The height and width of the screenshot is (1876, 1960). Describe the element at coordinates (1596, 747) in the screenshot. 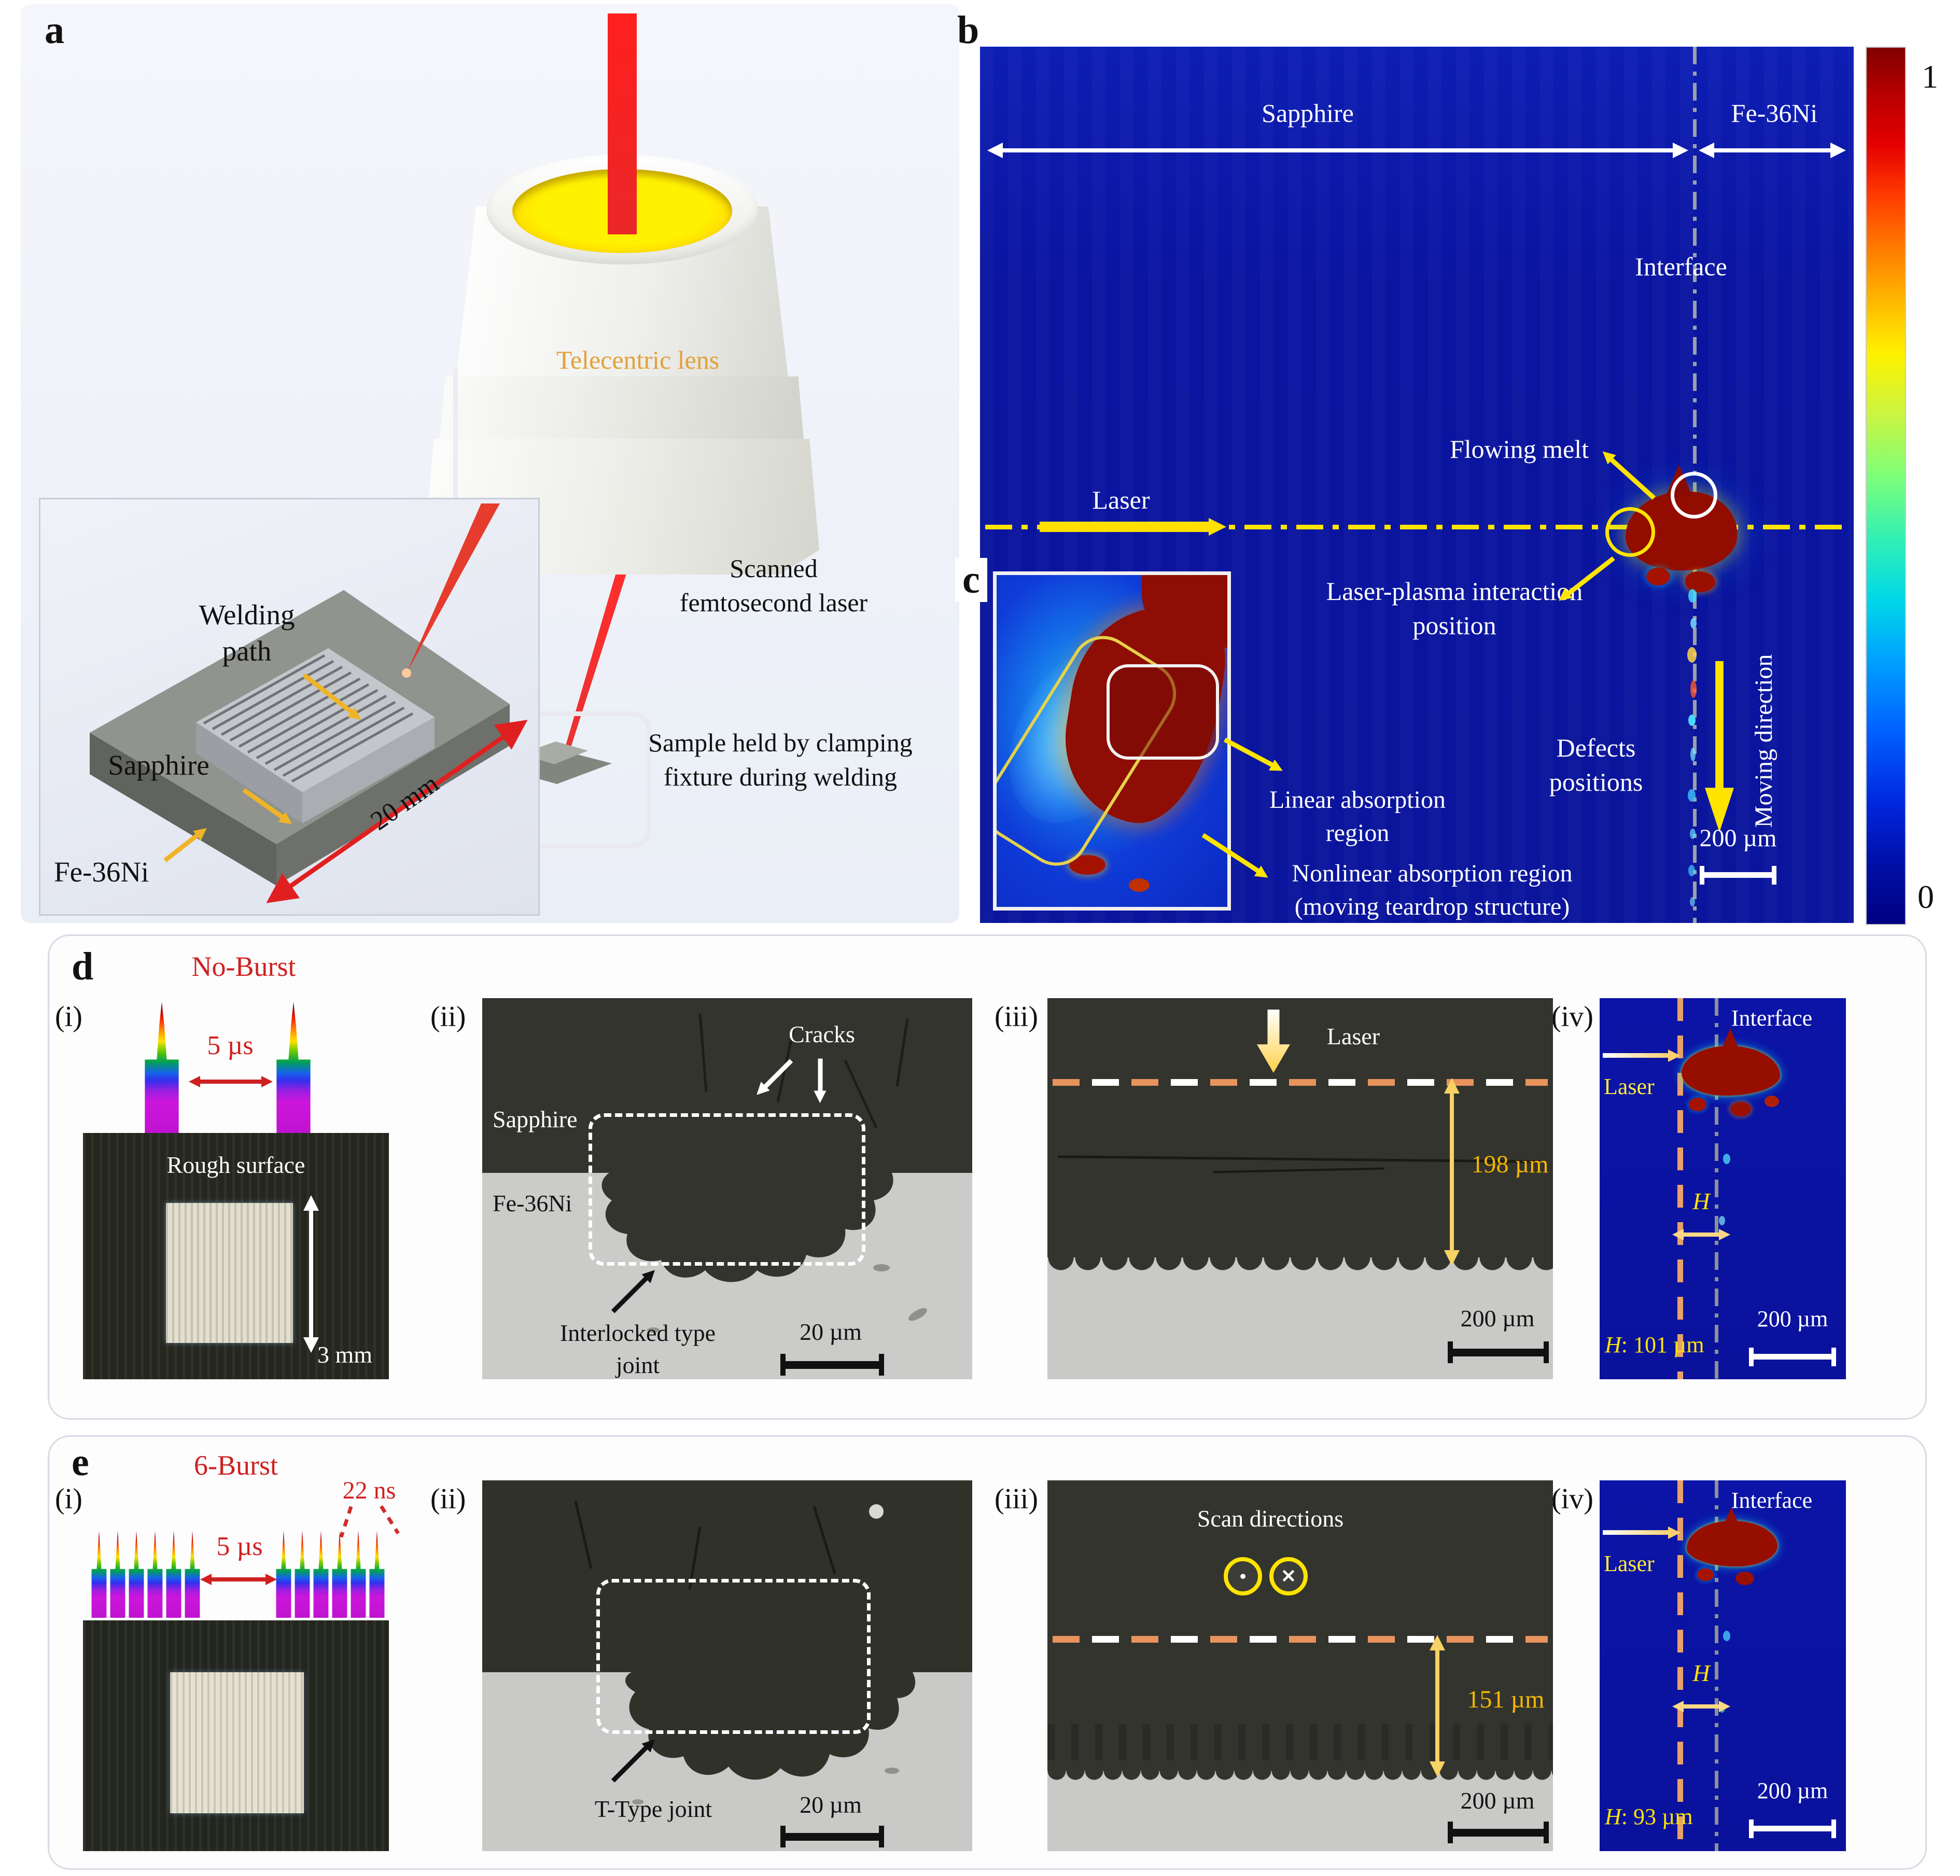

I see `defects-label-1: Defects` at that location.